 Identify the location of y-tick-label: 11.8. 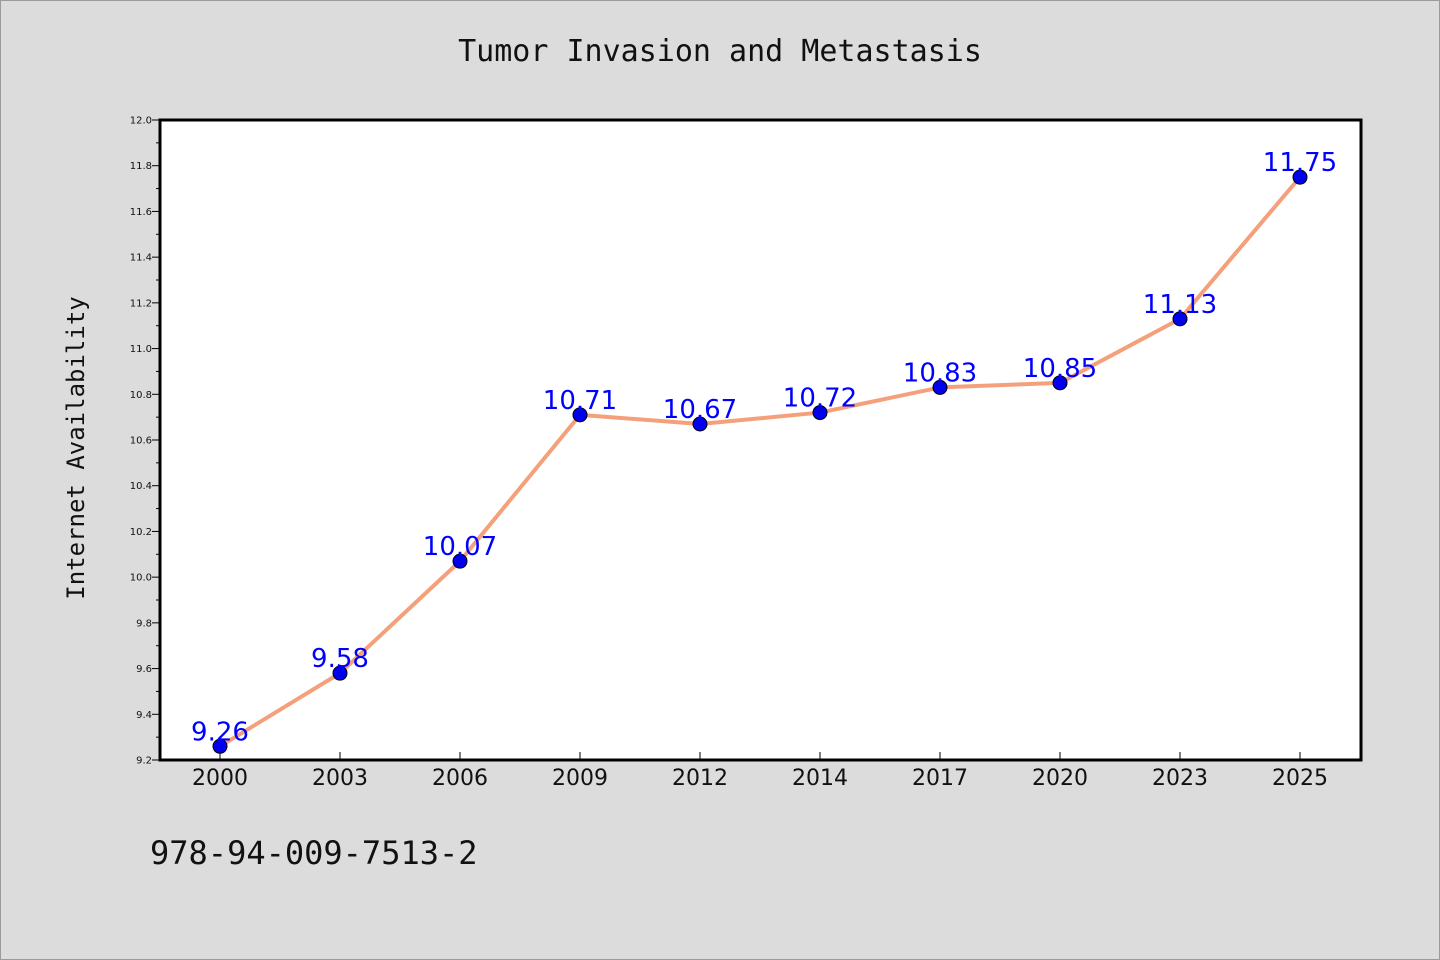
(141, 166).